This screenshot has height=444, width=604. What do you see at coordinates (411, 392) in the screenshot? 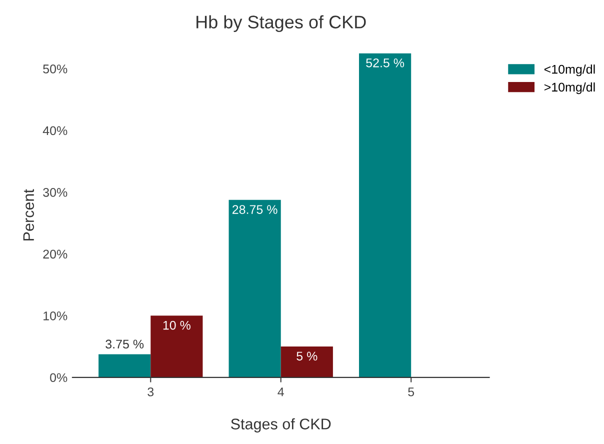
I see `x-tick-label: 5` at bounding box center [411, 392].